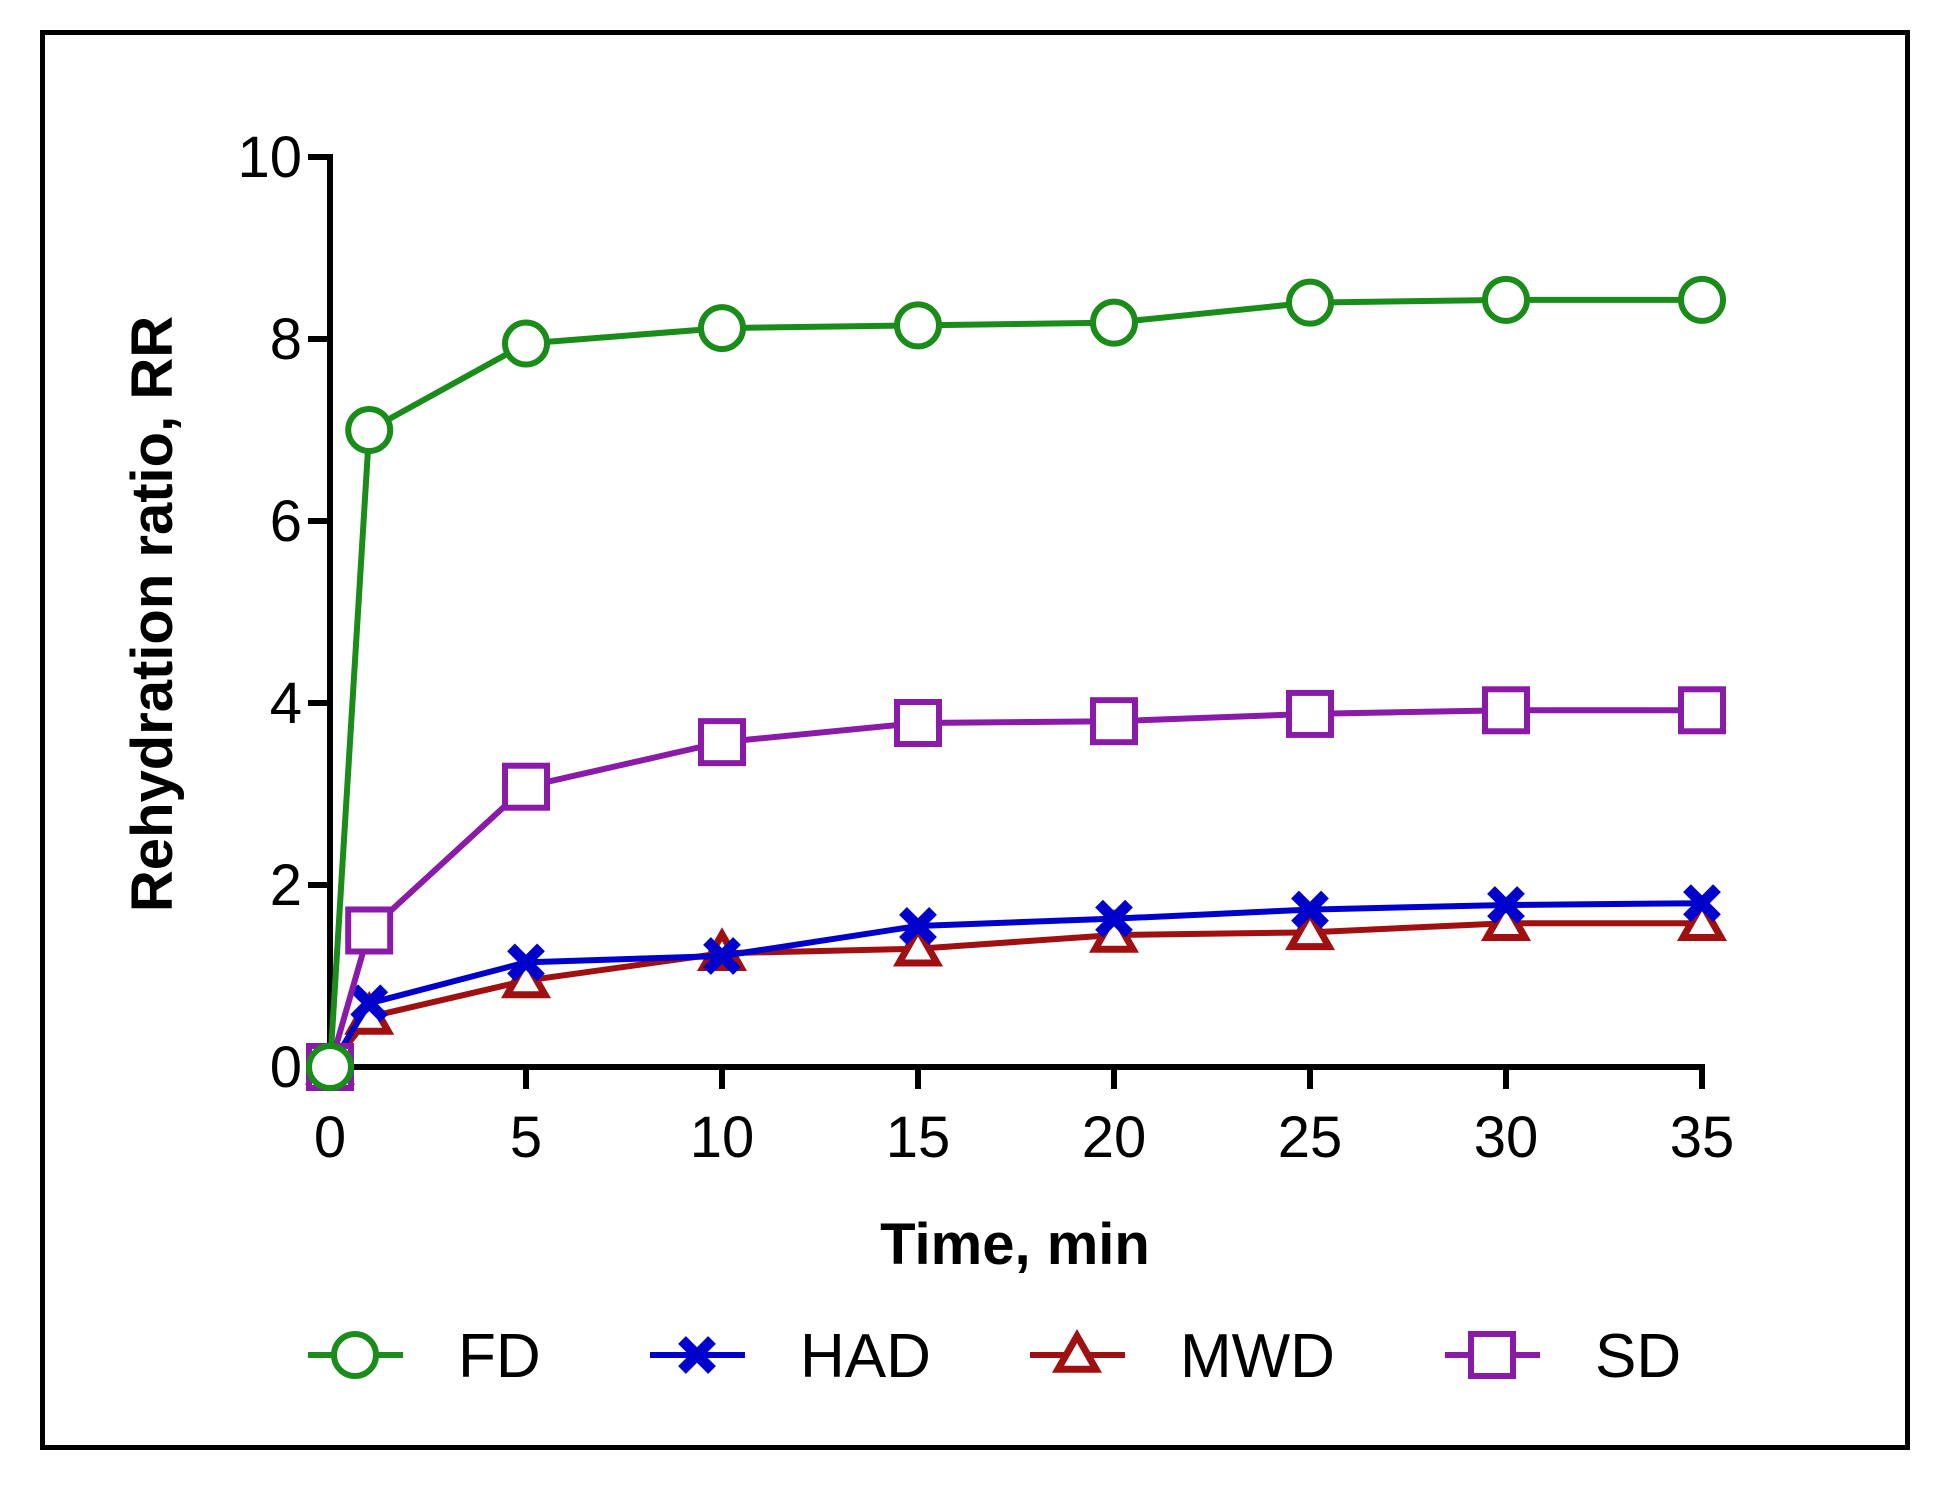  What do you see at coordinates (865, 1356) in the screenshot?
I see `legend-label: HAD` at bounding box center [865, 1356].